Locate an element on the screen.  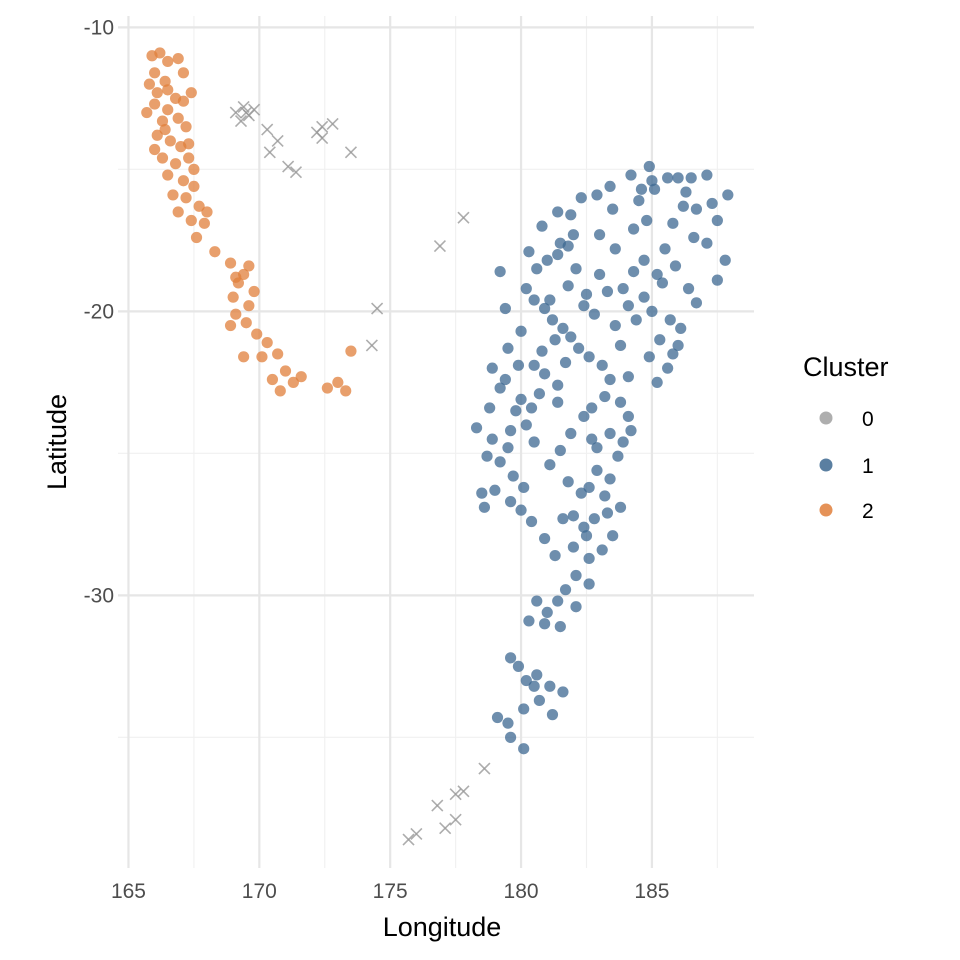
x-axis-ticks: 165 170 175 180 185 is located at coordinates (390, 891).